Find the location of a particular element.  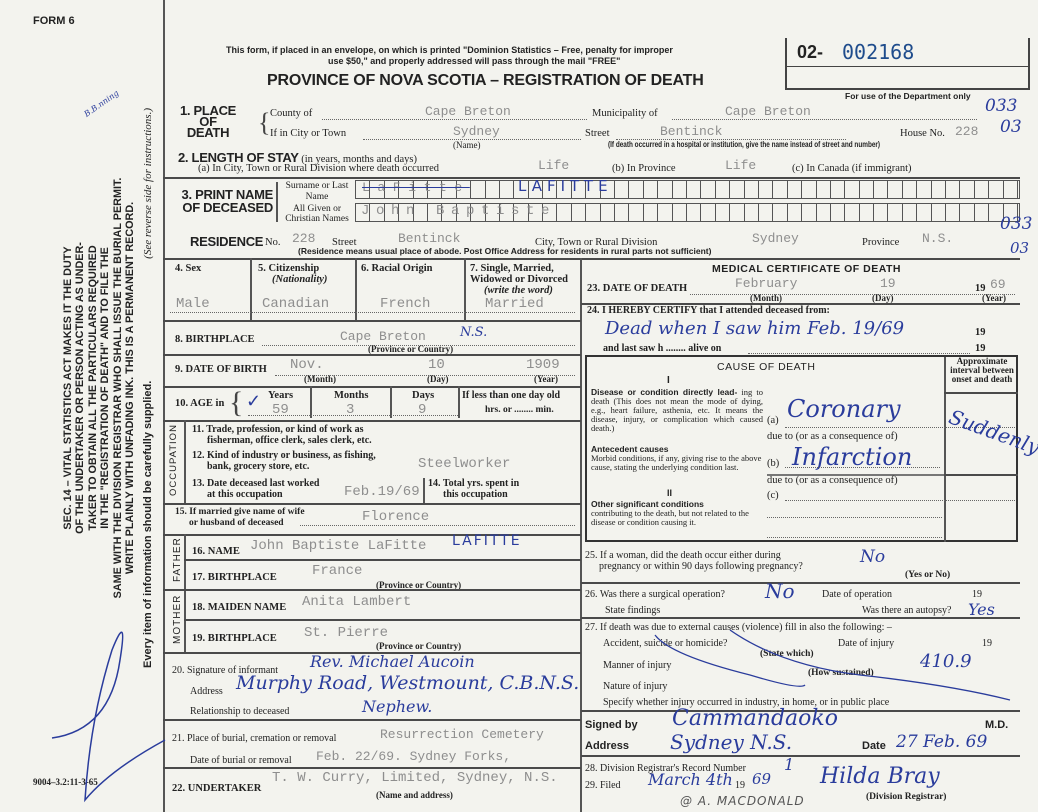

margin-check-scribble is located at coordinates (108, 717).